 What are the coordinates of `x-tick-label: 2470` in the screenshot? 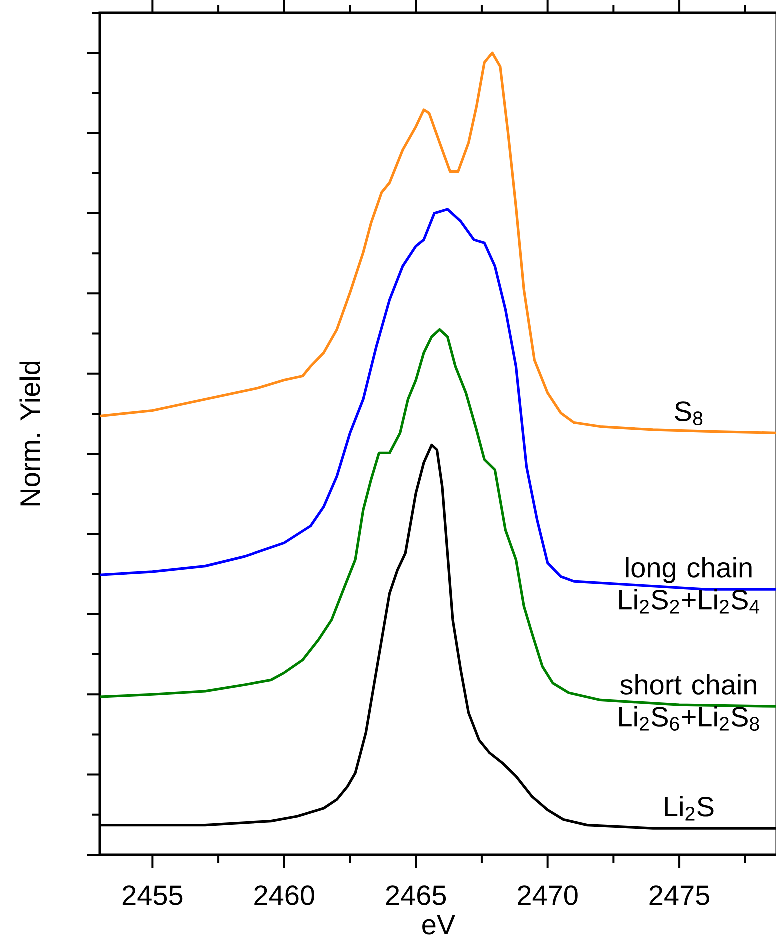 It's located at (548, 896).